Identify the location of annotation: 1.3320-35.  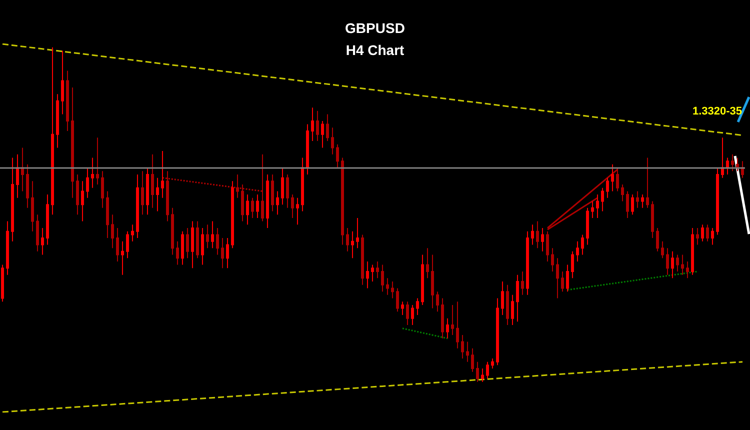
(717, 112).